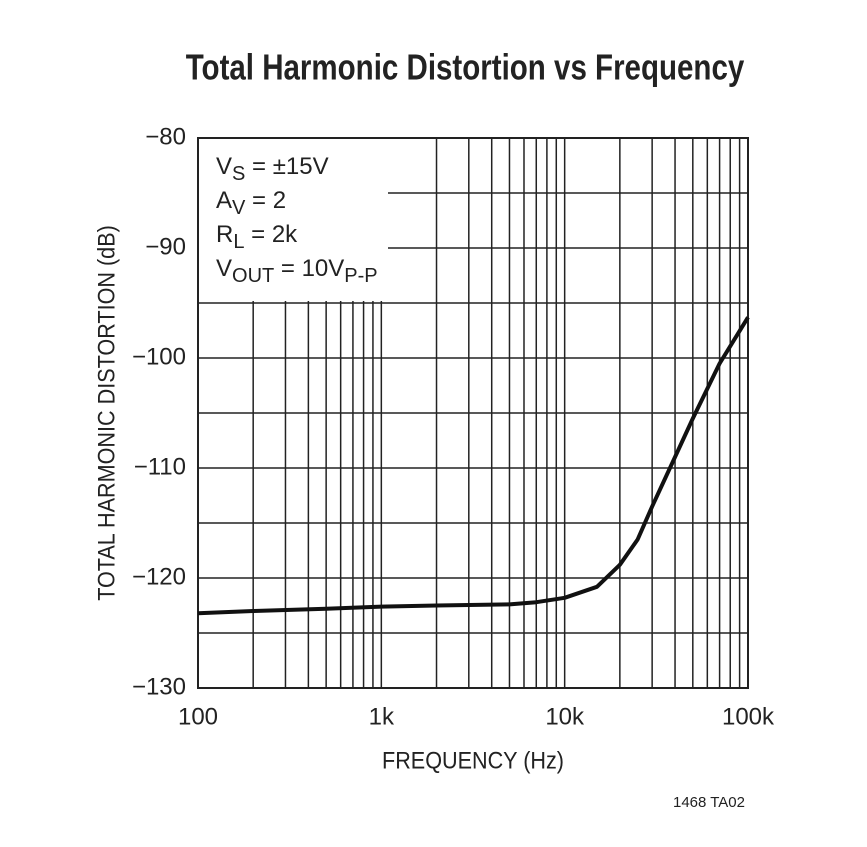 Image resolution: width=867 pixels, height=847 pixels. I want to click on annotation: AV = 2, so click(251, 203).